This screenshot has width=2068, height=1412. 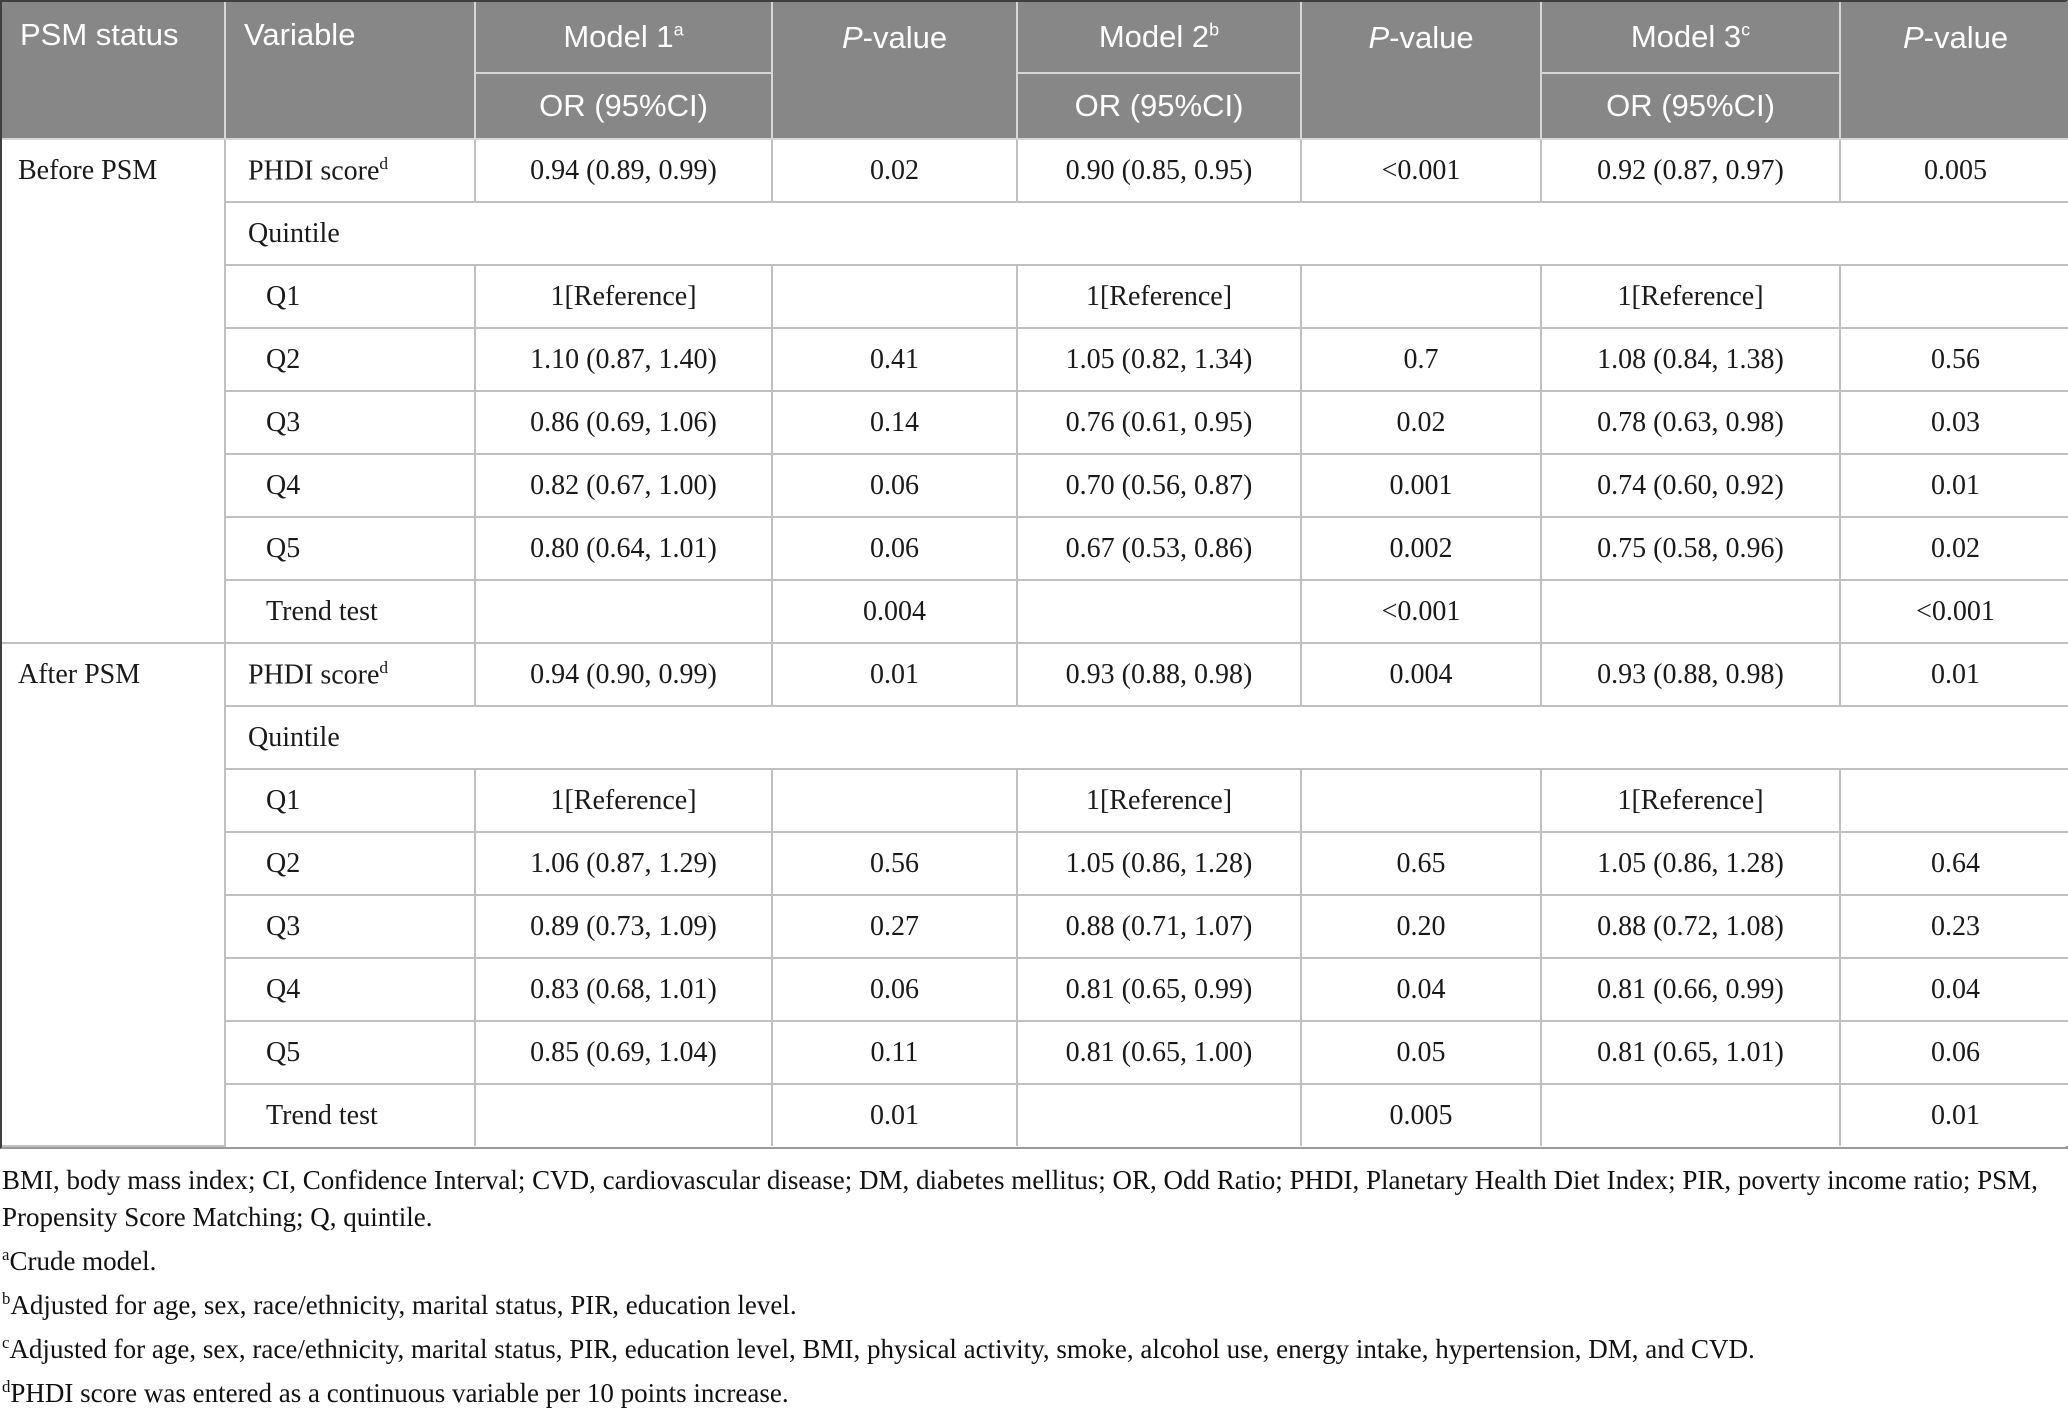 What do you see at coordinates (350, 926) in the screenshot?
I see `variable-cell: Q3` at bounding box center [350, 926].